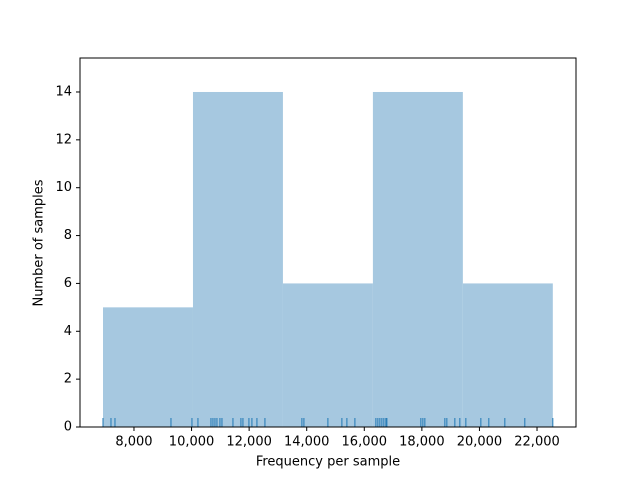 The width and height of the screenshot is (640, 480). I want to click on x-tick-label: 12,000, so click(249, 442).